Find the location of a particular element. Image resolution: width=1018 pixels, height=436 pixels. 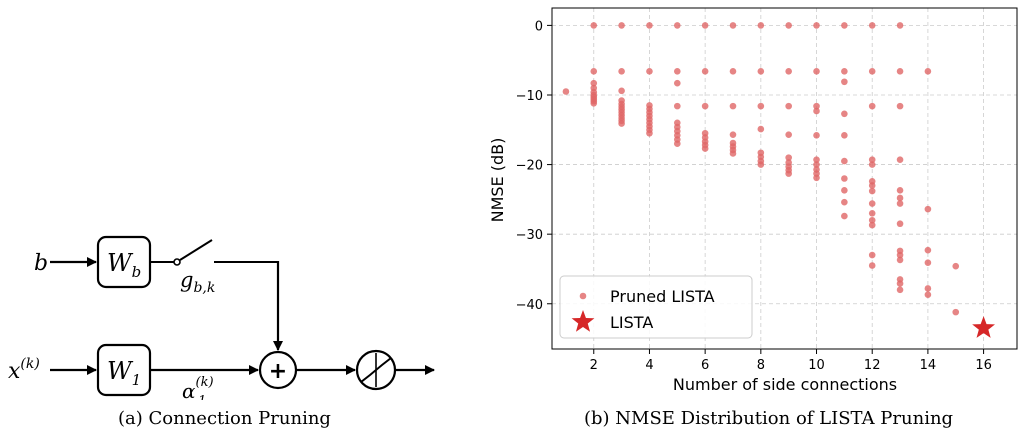

x-axis-label: Number of side connections is located at coordinates (785, 384).